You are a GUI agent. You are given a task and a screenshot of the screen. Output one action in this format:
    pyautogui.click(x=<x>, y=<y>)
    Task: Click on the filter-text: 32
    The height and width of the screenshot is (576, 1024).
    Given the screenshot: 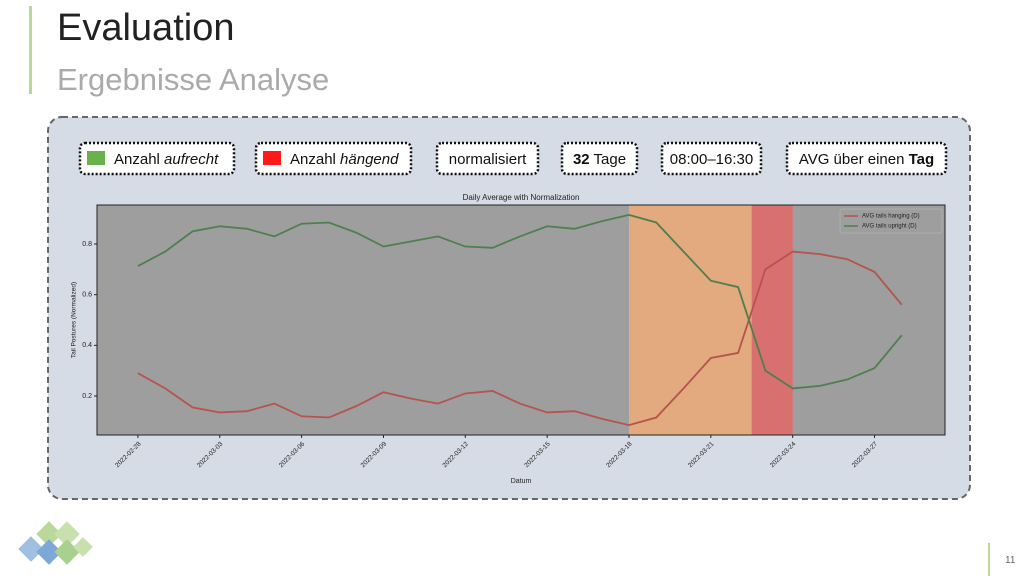 What is the action you would take?
    pyautogui.click(x=581, y=159)
    